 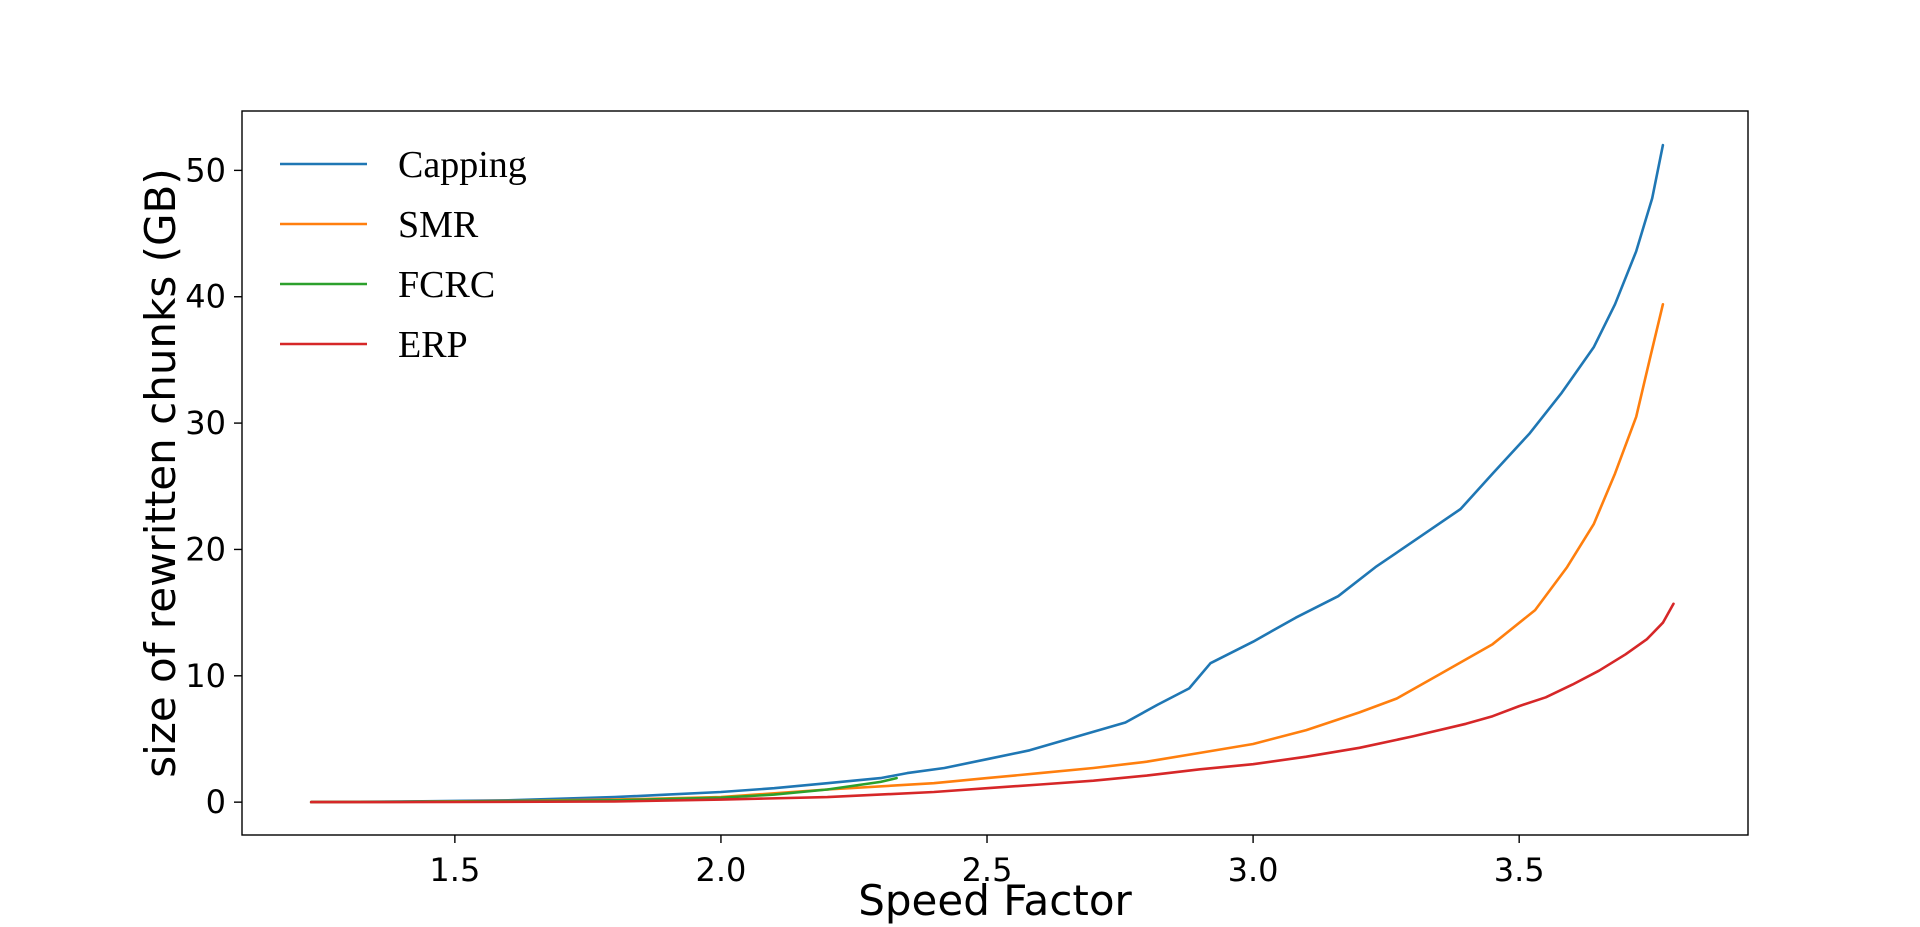 I want to click on legend-label-capping: Capping, so click(x=462, y=165).